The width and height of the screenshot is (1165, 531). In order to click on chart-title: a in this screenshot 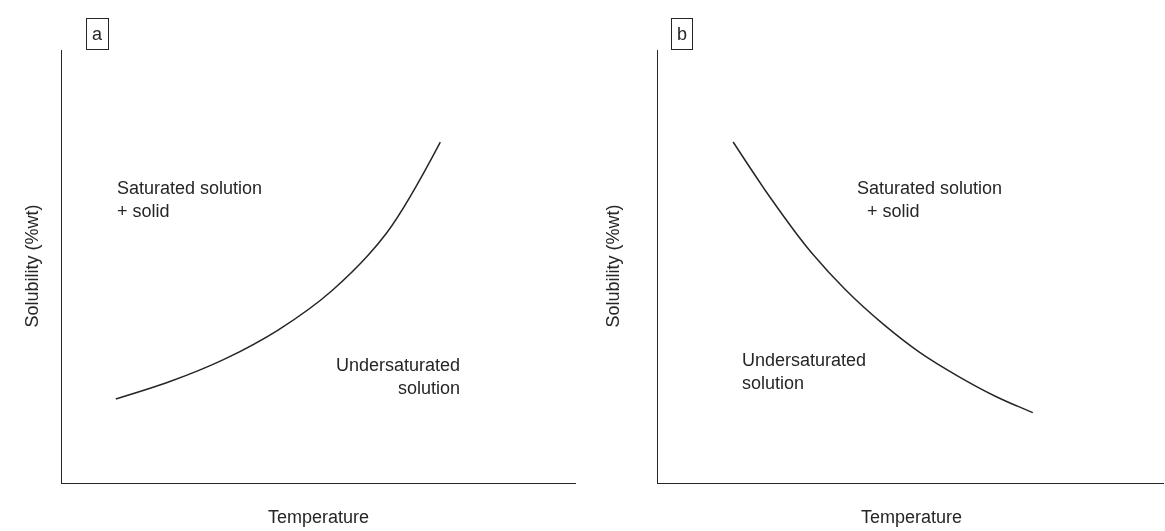, I will do `click(97, 34)`.